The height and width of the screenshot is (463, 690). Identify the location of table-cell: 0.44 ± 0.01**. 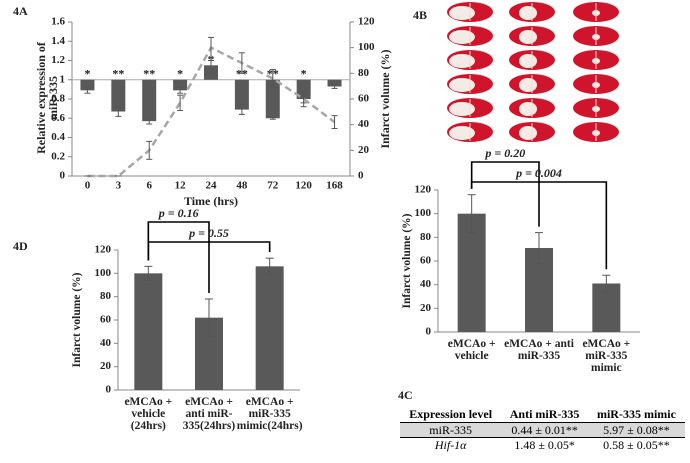
(544, 430).